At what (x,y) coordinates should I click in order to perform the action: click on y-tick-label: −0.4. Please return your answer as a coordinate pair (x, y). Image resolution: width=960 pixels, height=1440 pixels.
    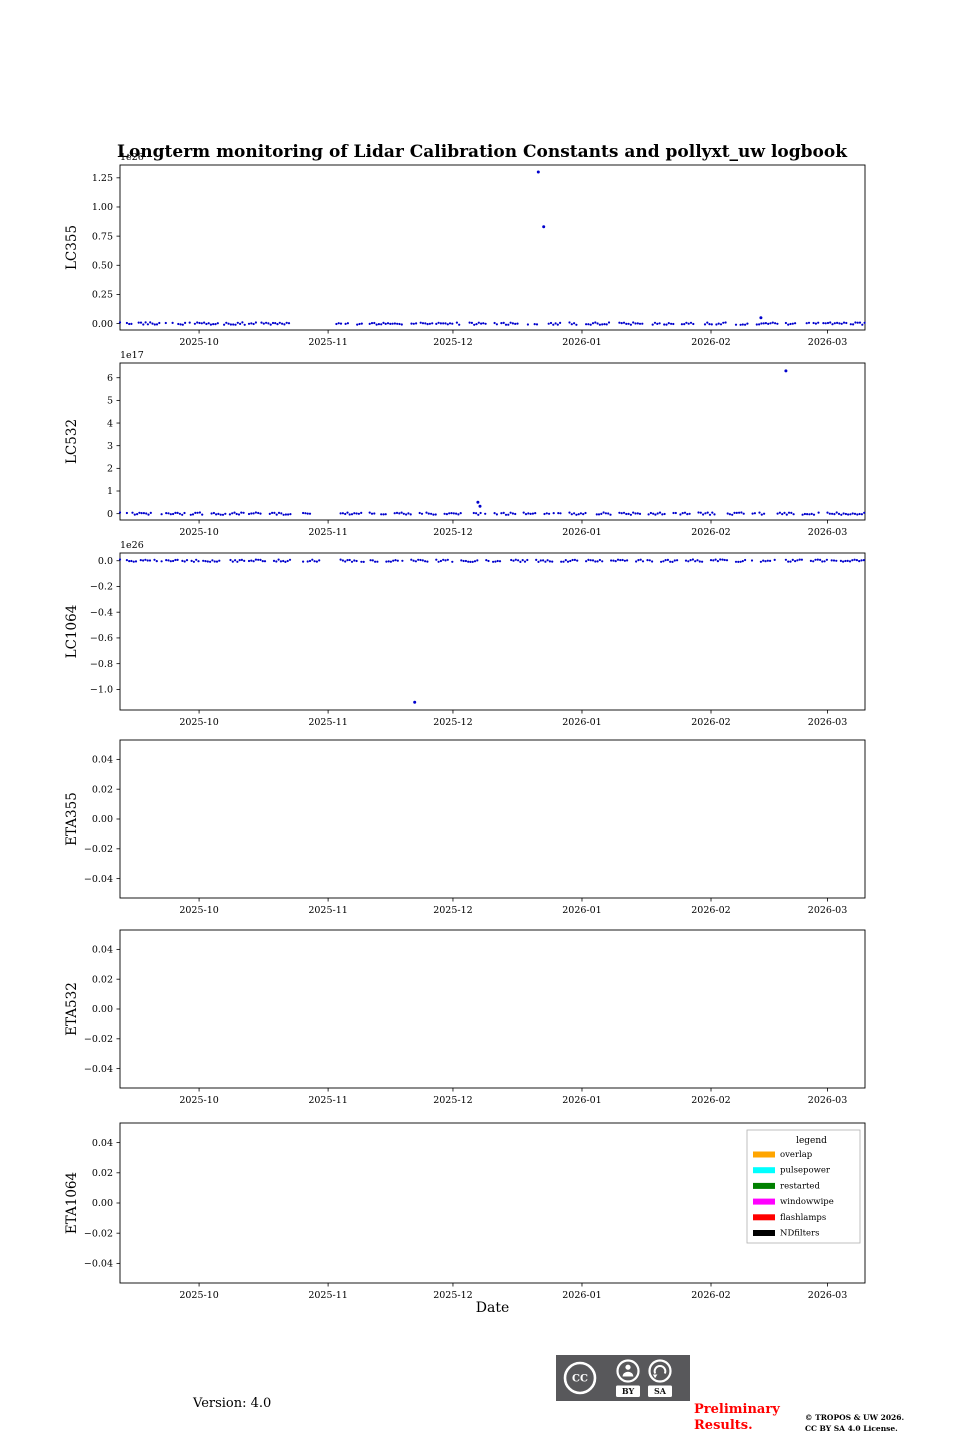
    Looking at the image, I should click on (101, 612).